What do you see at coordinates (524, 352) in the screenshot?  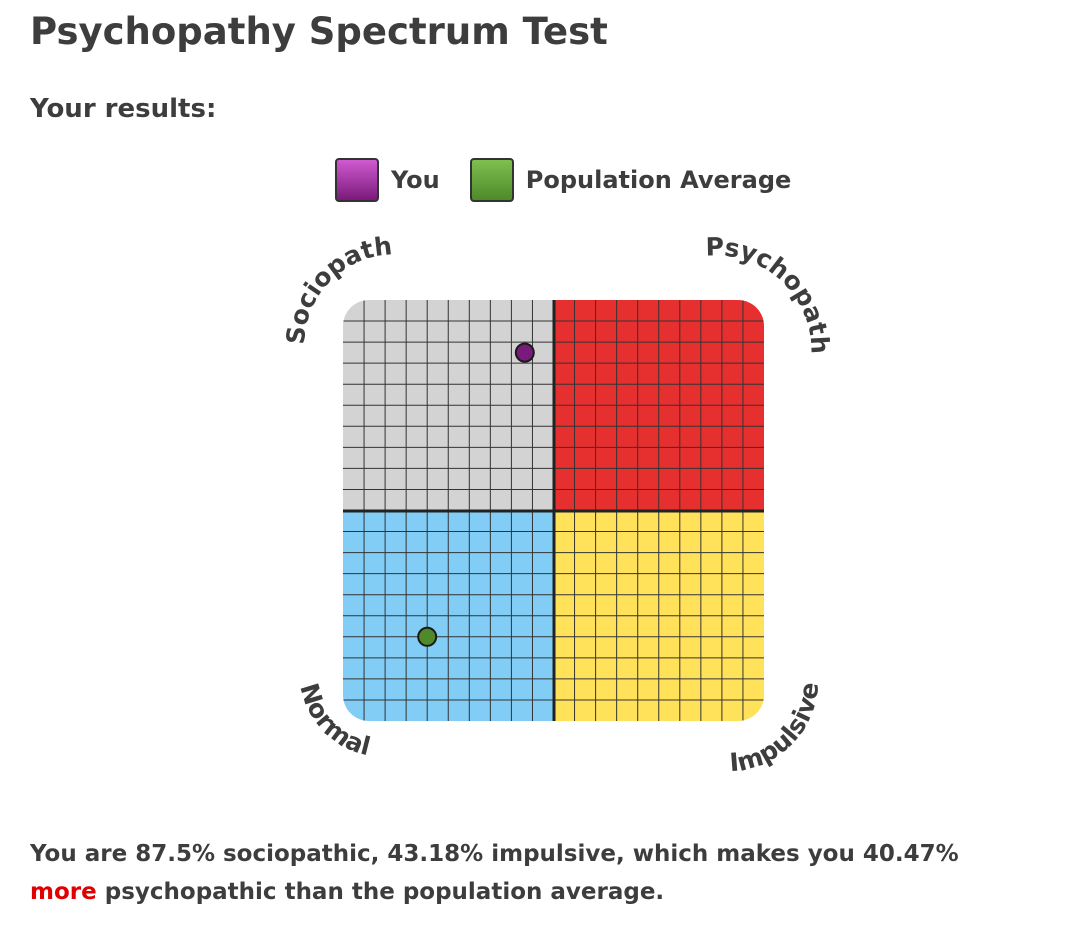 I see `point-you` at bounding box center [524, 352].